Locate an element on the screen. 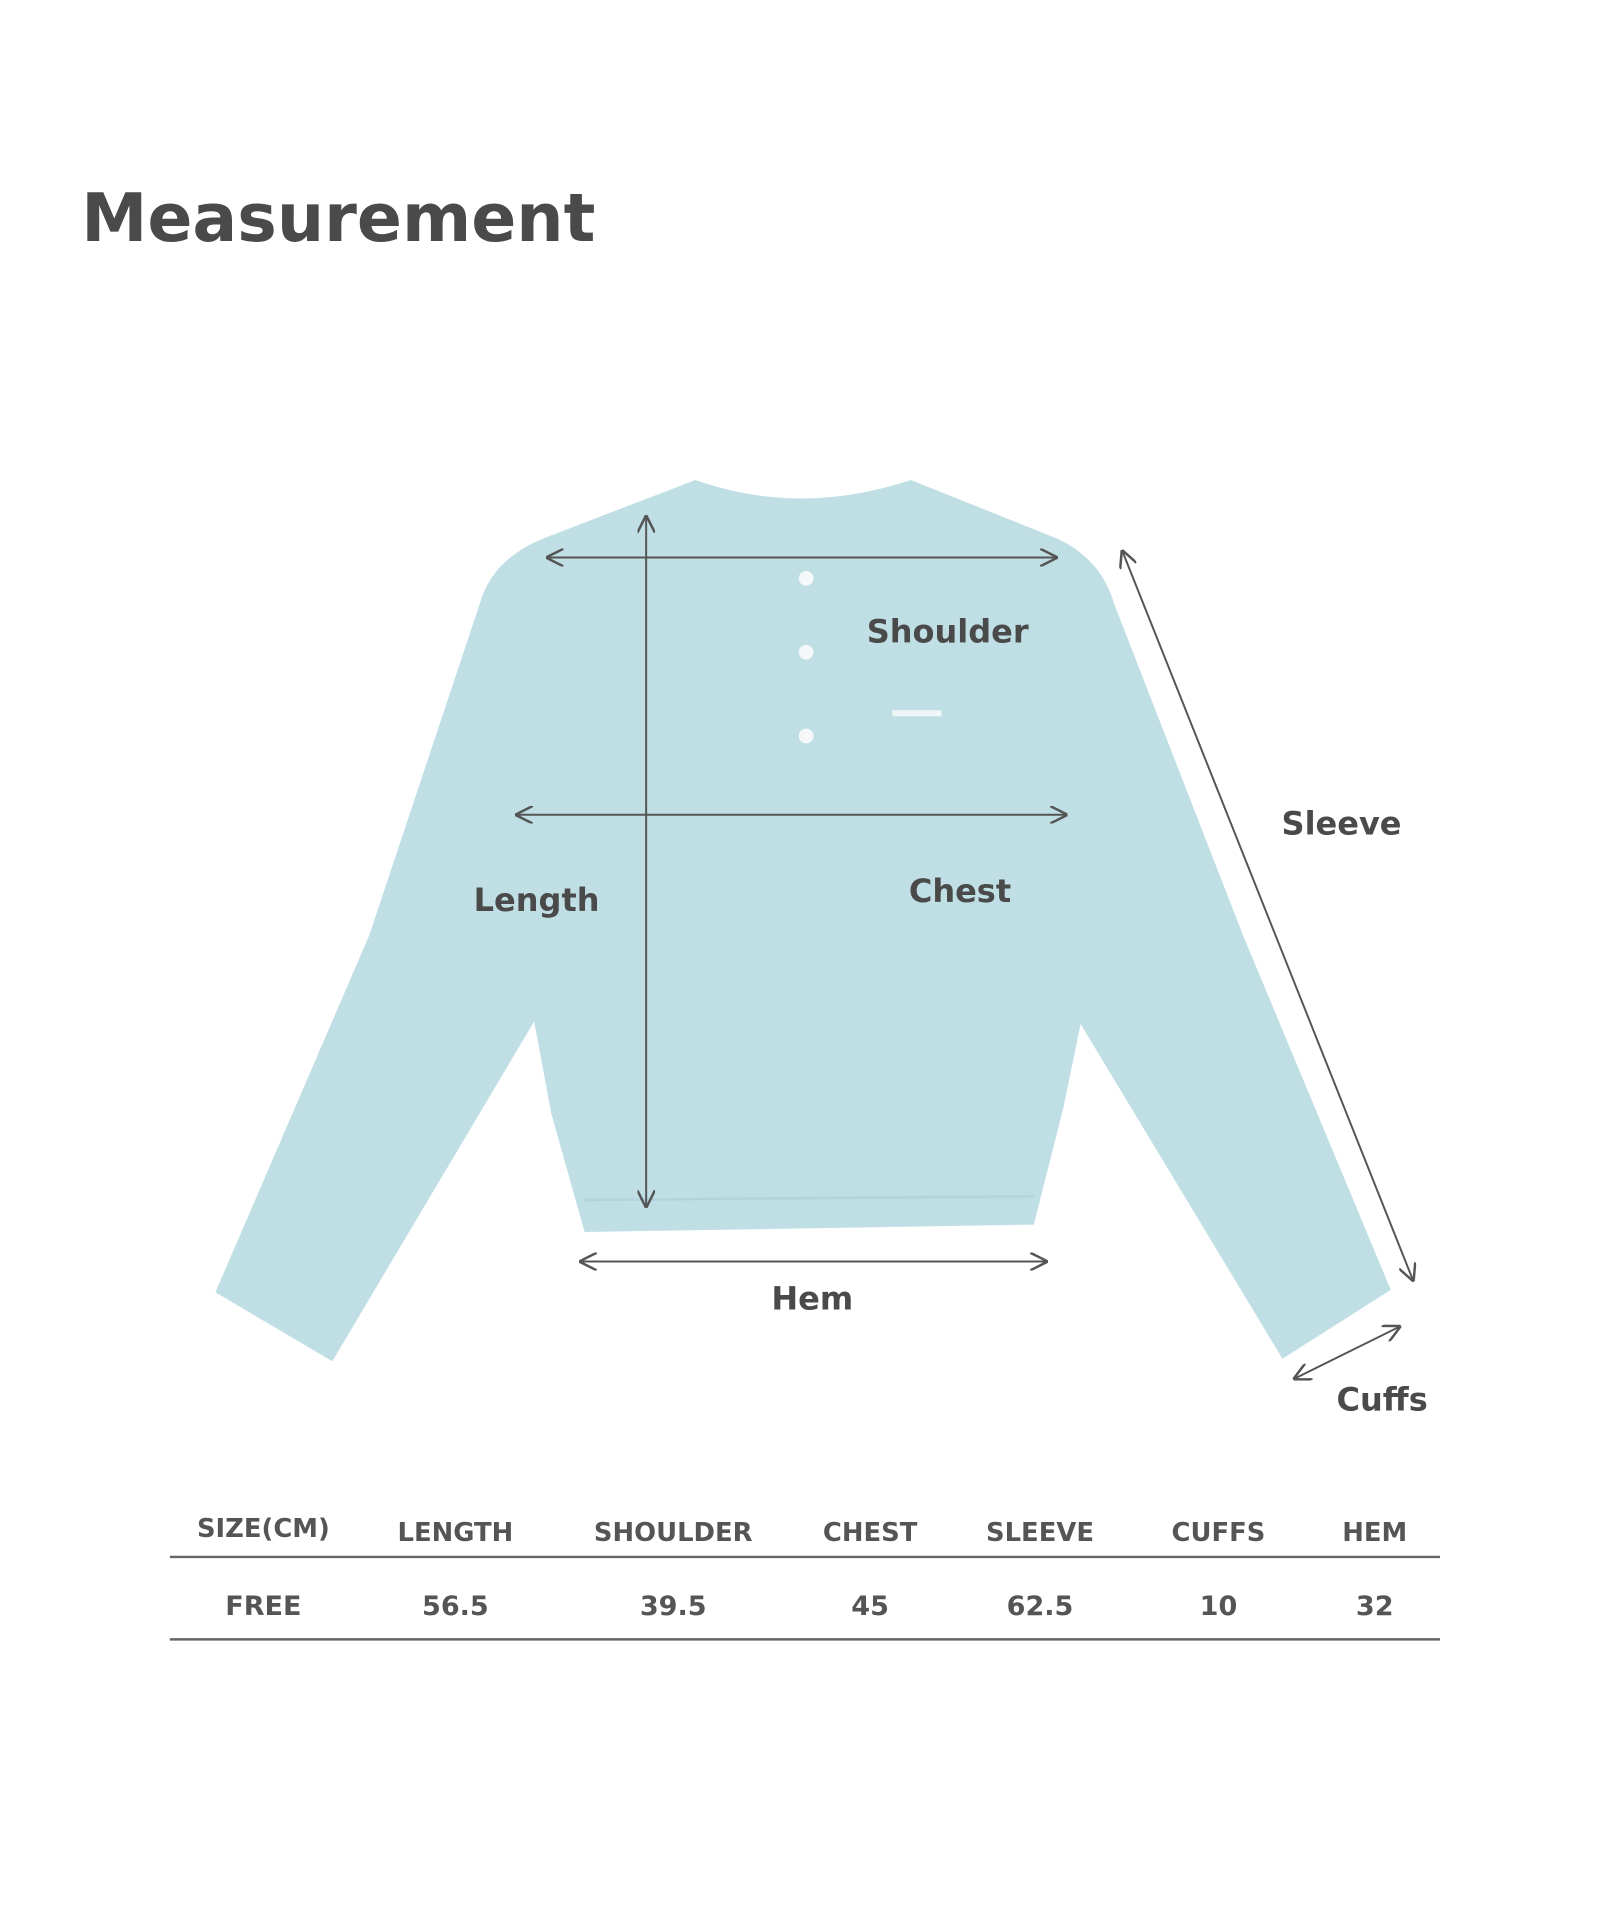  logo-mark is located at coordinates (917, 713).